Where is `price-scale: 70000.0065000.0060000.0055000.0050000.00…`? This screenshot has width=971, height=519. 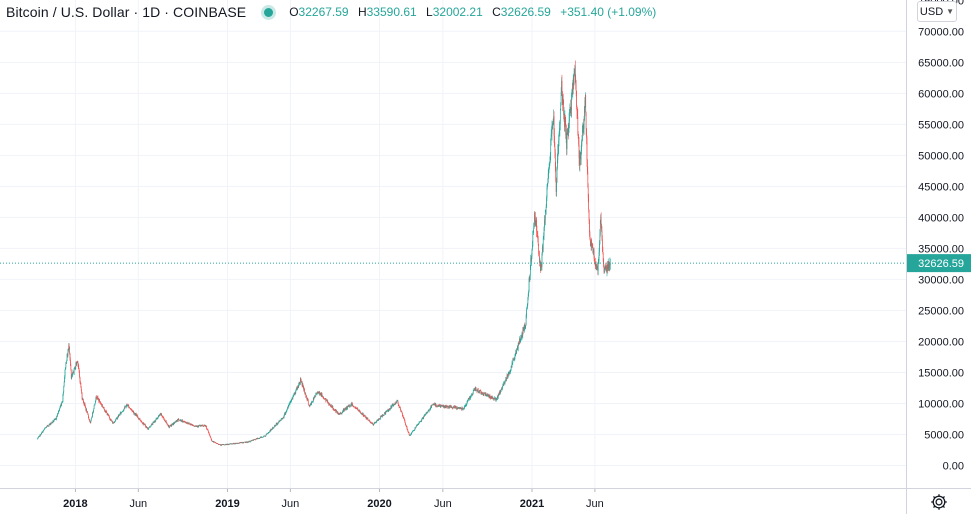
price-scale: 70000.0065000.0060000.0055000.0050000.00… is located at coordinates (935, 257).